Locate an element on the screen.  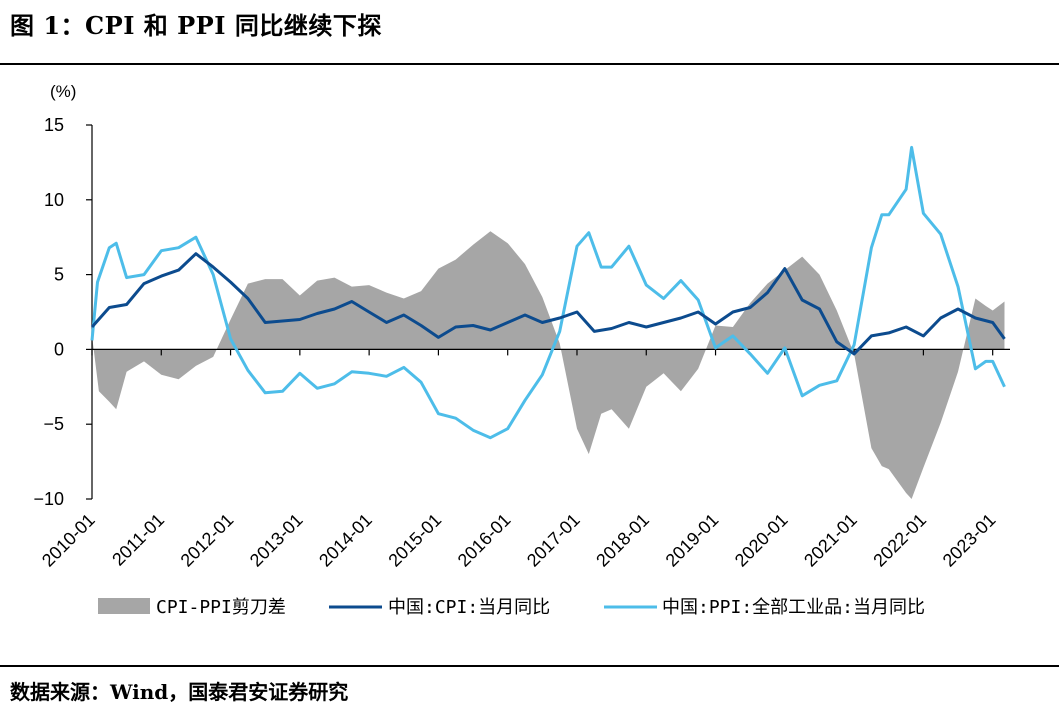
x-tick-label: 2020-01 is located at coordinates (761, 540).